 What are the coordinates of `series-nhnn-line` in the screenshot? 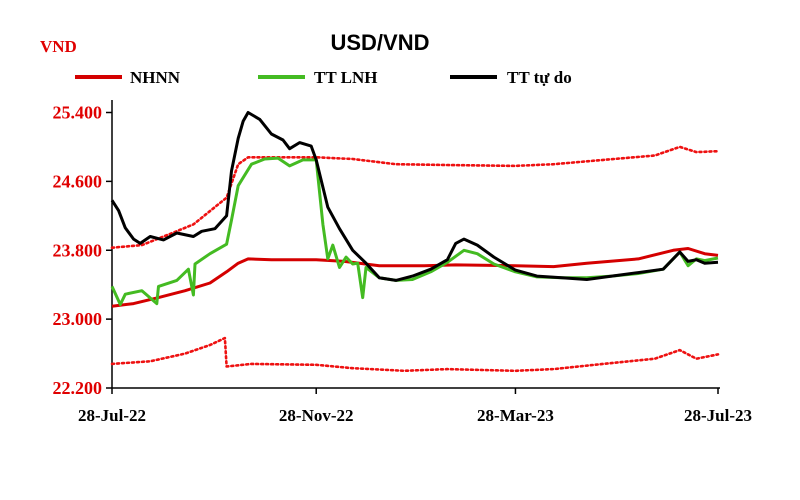 It's located at (415, 277).